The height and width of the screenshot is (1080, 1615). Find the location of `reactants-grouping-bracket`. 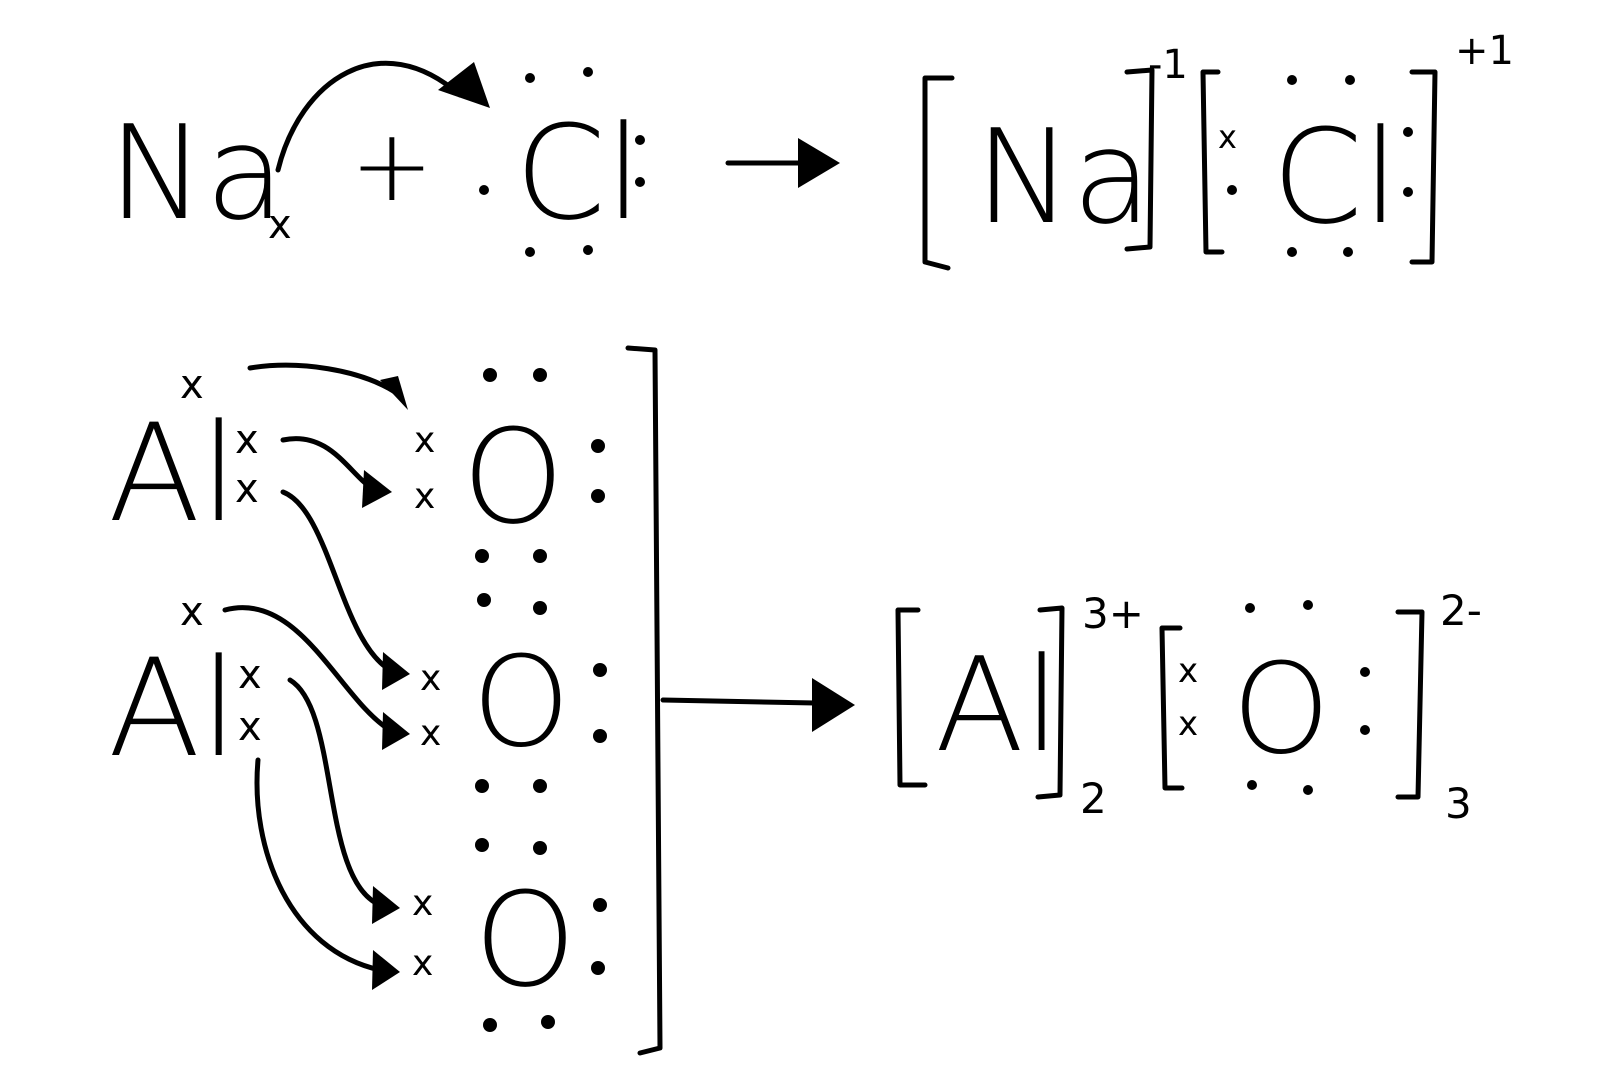

reactants-grouping-bracket is located at coordinates (644, 700).